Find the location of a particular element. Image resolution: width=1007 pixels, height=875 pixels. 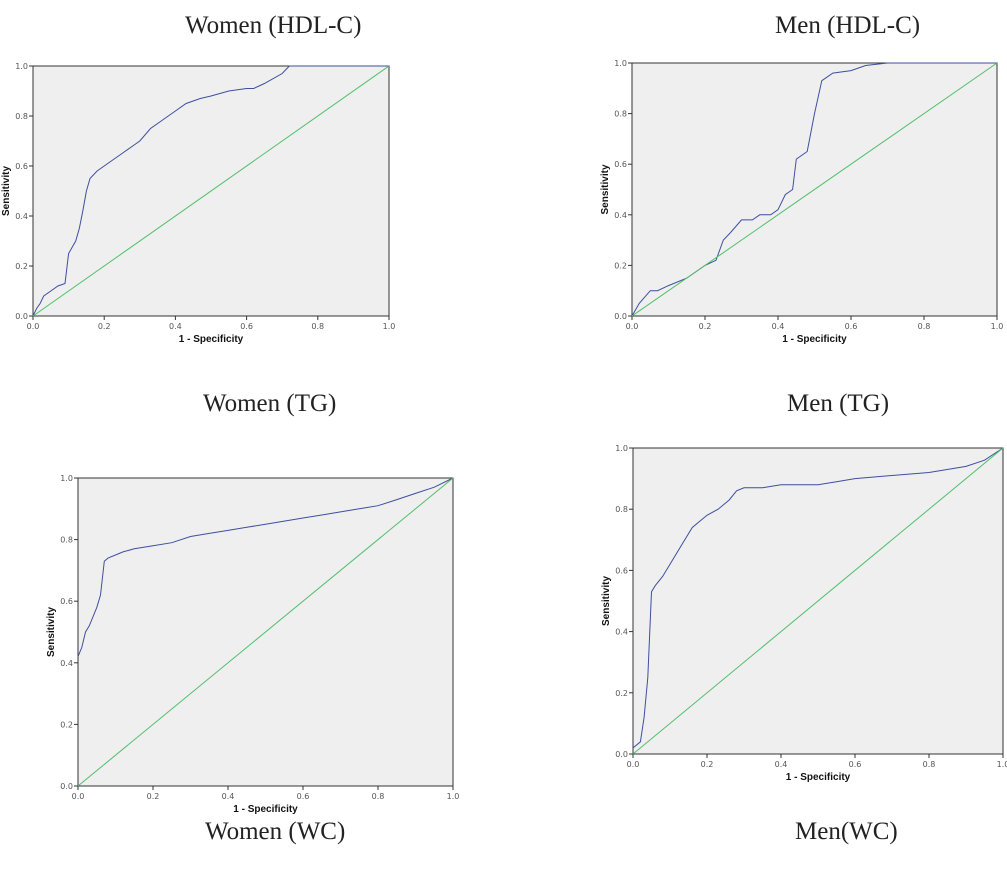

caption-women-tg: Women (TG) is located at coordinates (270, 403).